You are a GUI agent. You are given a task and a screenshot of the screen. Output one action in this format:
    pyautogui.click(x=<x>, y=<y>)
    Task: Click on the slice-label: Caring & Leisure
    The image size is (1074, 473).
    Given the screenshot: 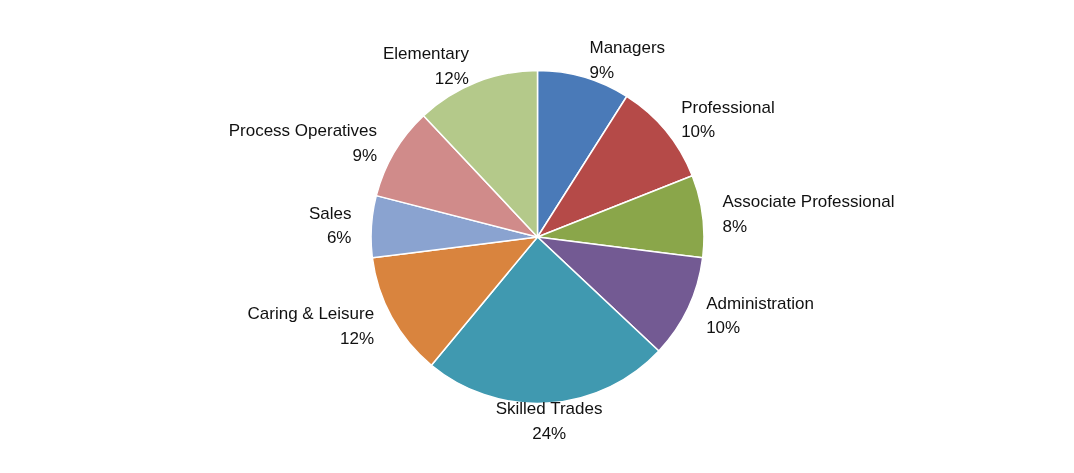 What is the action you would take?
    pyautogui.click(x=311, y=313)
    